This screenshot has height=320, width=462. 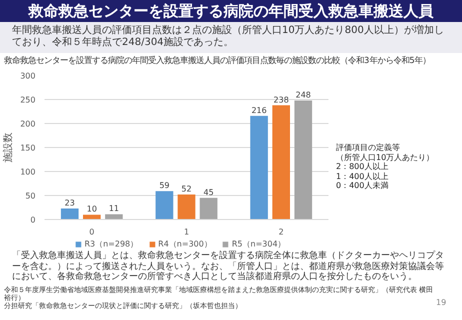 What do you see at coordinates (28, 100) in the screenshot?
I see `y-tick-label: 250` at bounding box center [28, 100].